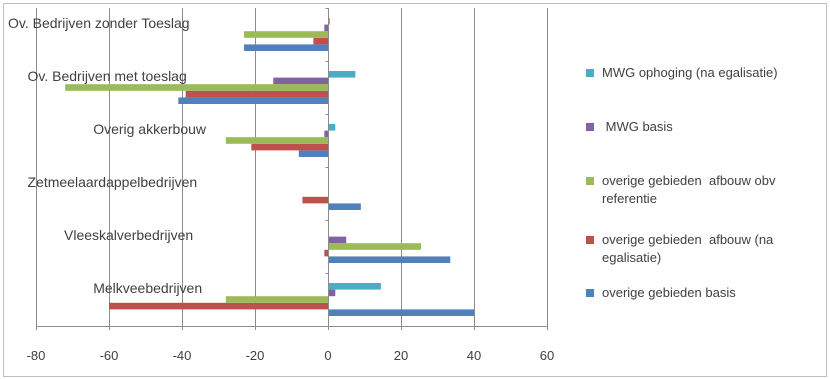 The width and height of the screenshot is (830, 379). I want to click on legend-item: MWG ophoging (na egalisatie), so click(694, 73).